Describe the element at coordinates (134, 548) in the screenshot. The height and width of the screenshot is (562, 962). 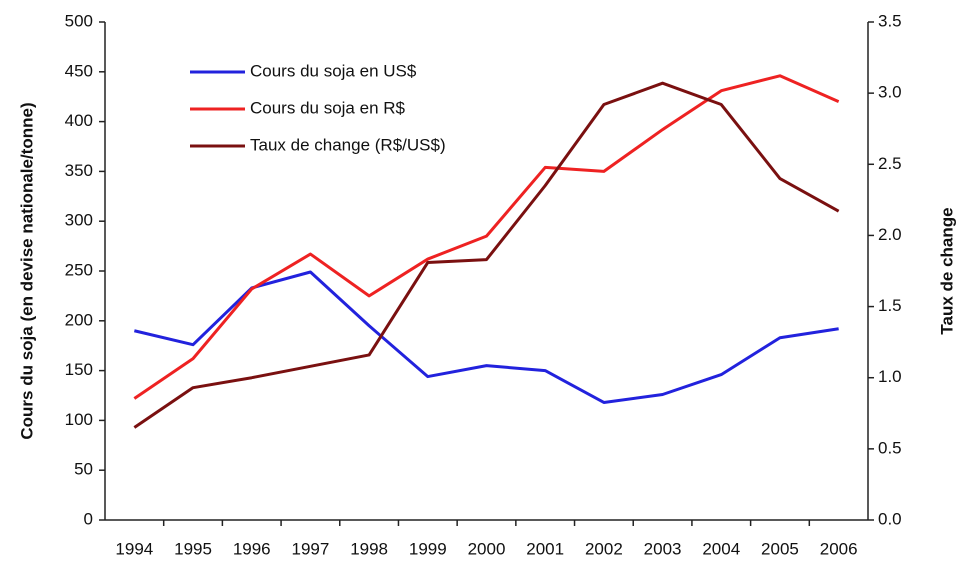
I see `x-tick-label: 1994` at that location.